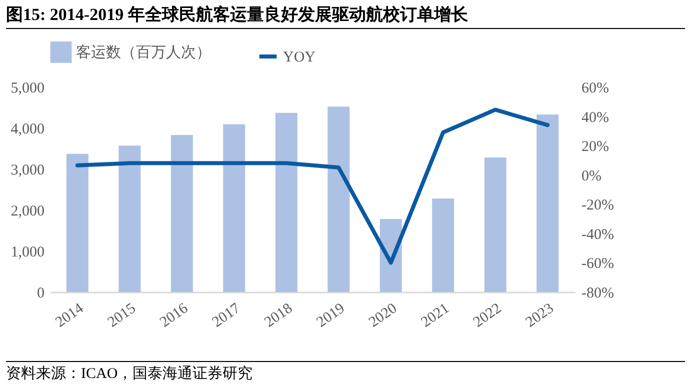 The image size is (691, 387). Describe the element at coordinates (27, 88) in the screenshot. I see `y-tick-label: 5,000` at that location.